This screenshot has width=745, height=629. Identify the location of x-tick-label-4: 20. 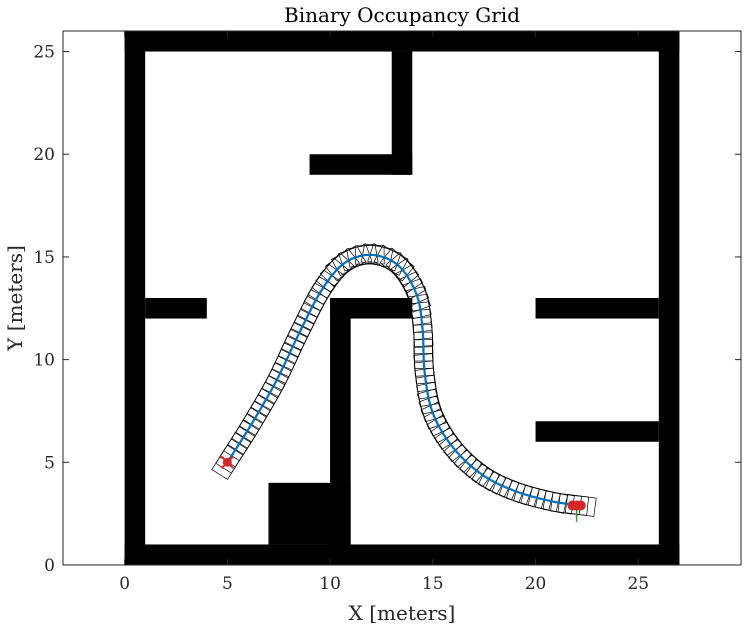
(536, 584).